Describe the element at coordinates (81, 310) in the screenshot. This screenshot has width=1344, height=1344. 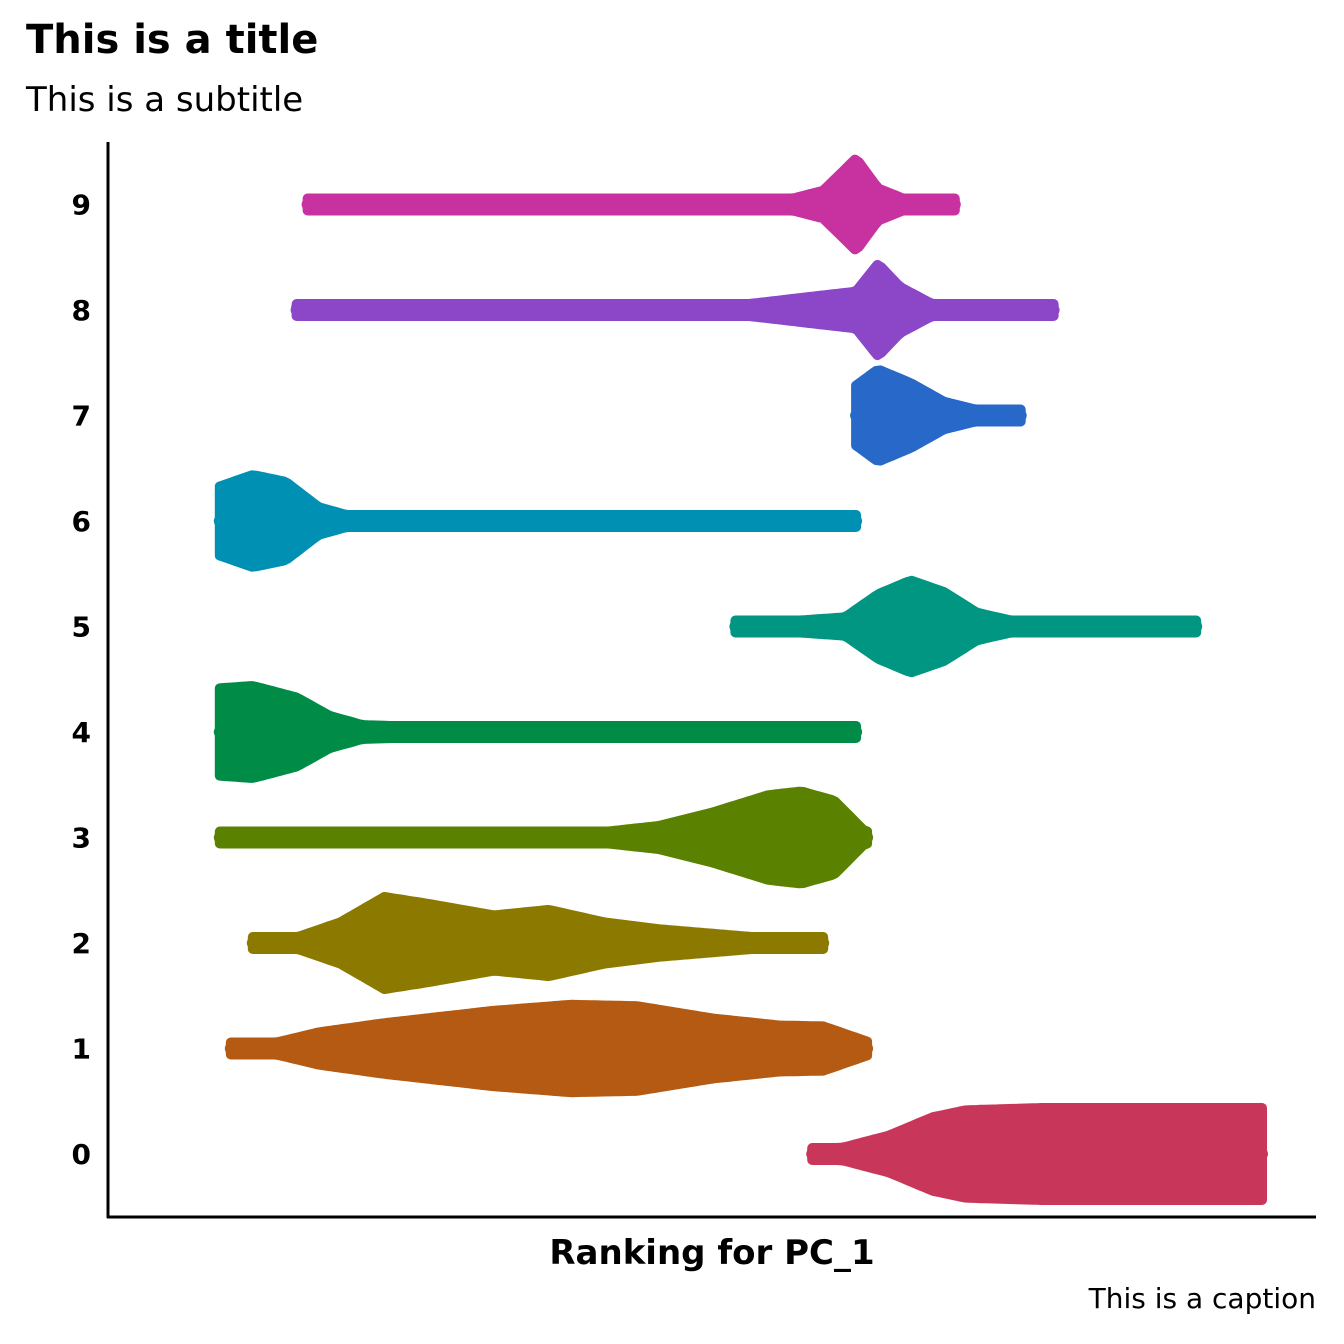
I see `y-tick-label: 8` at that location.